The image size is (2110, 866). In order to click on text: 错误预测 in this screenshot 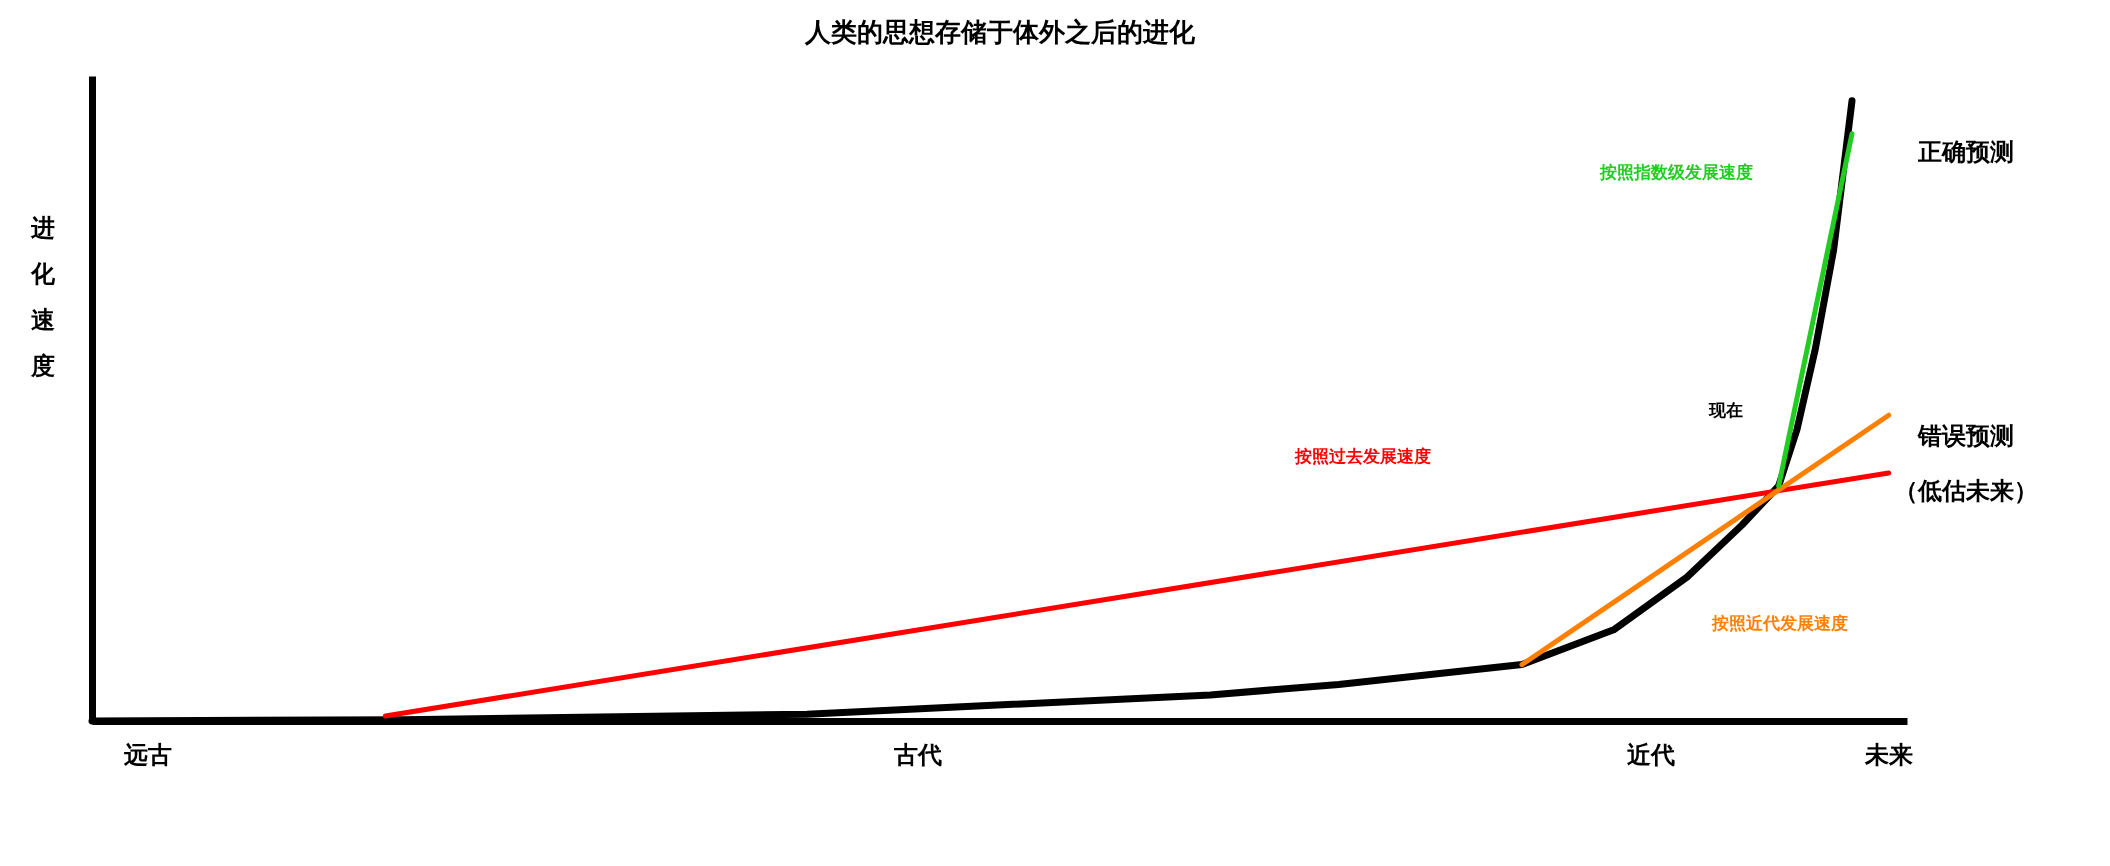, I will do `click(1965, 436)`.